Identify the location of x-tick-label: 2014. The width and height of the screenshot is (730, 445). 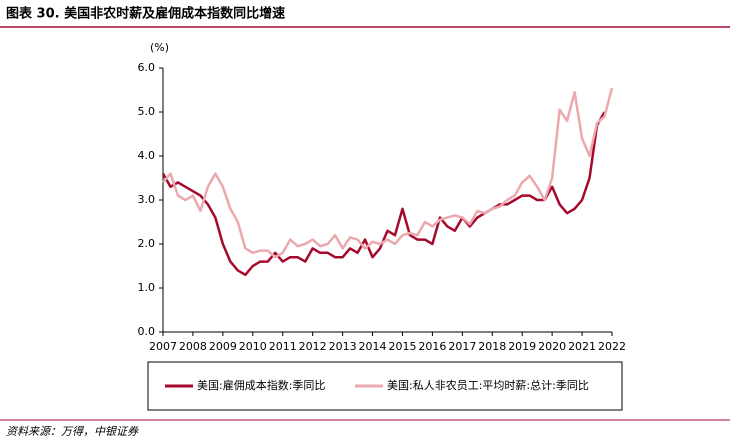
(373, 346).